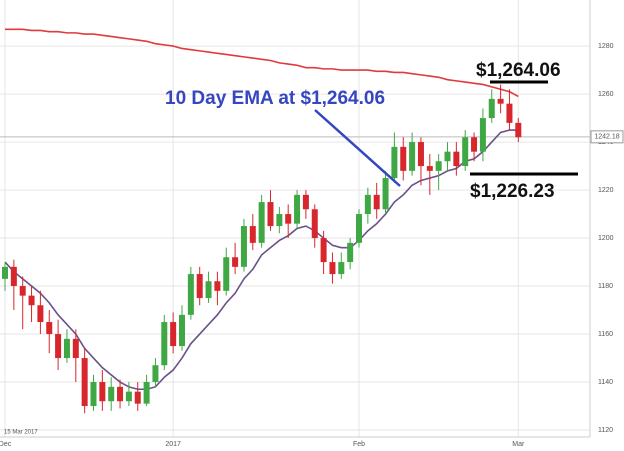 This screenshot has height=451, width=624. I want to click on last-price-label: 1242.18, so click(606, 137).